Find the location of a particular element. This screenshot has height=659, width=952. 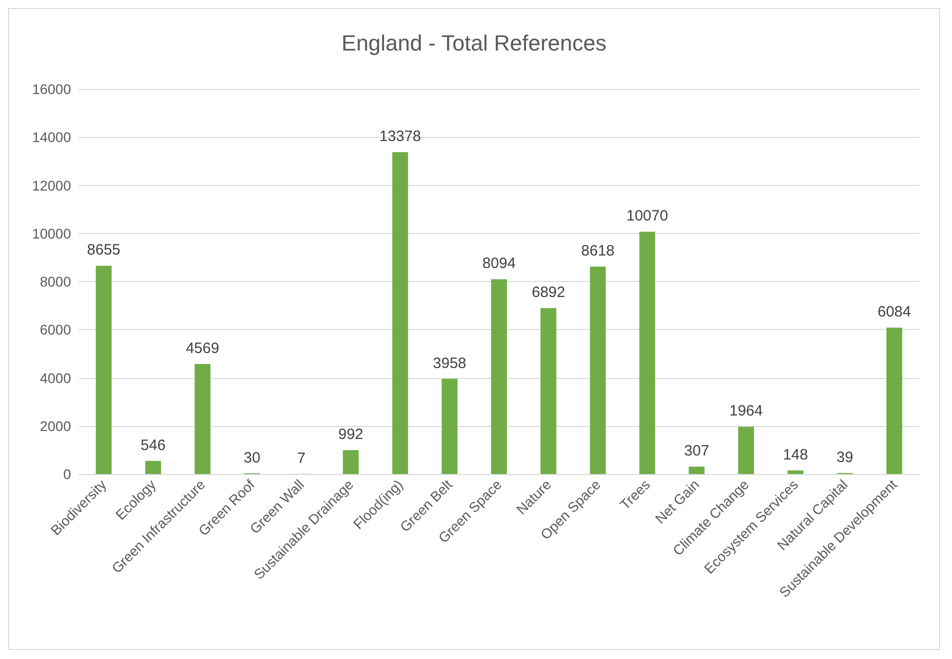

y-tick-label: 10000 is located at coordinates (52, 233).